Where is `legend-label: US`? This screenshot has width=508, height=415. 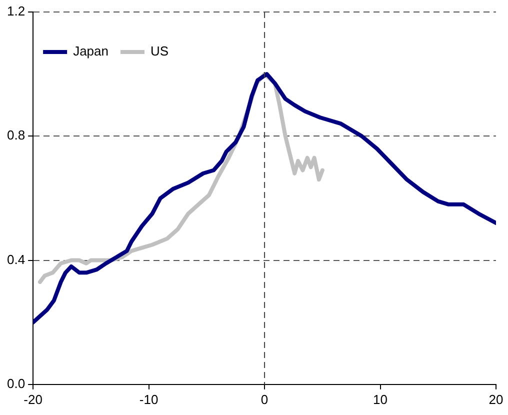
legend-label: US is located at coordinates (159, 51).